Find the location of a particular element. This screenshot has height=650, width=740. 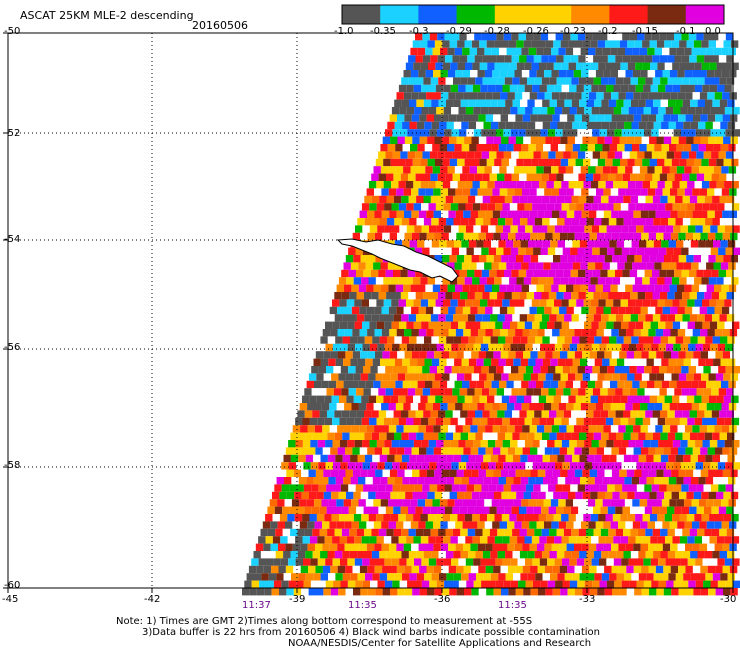

cb-label: -0.3 is located at coordinates (419, 31).